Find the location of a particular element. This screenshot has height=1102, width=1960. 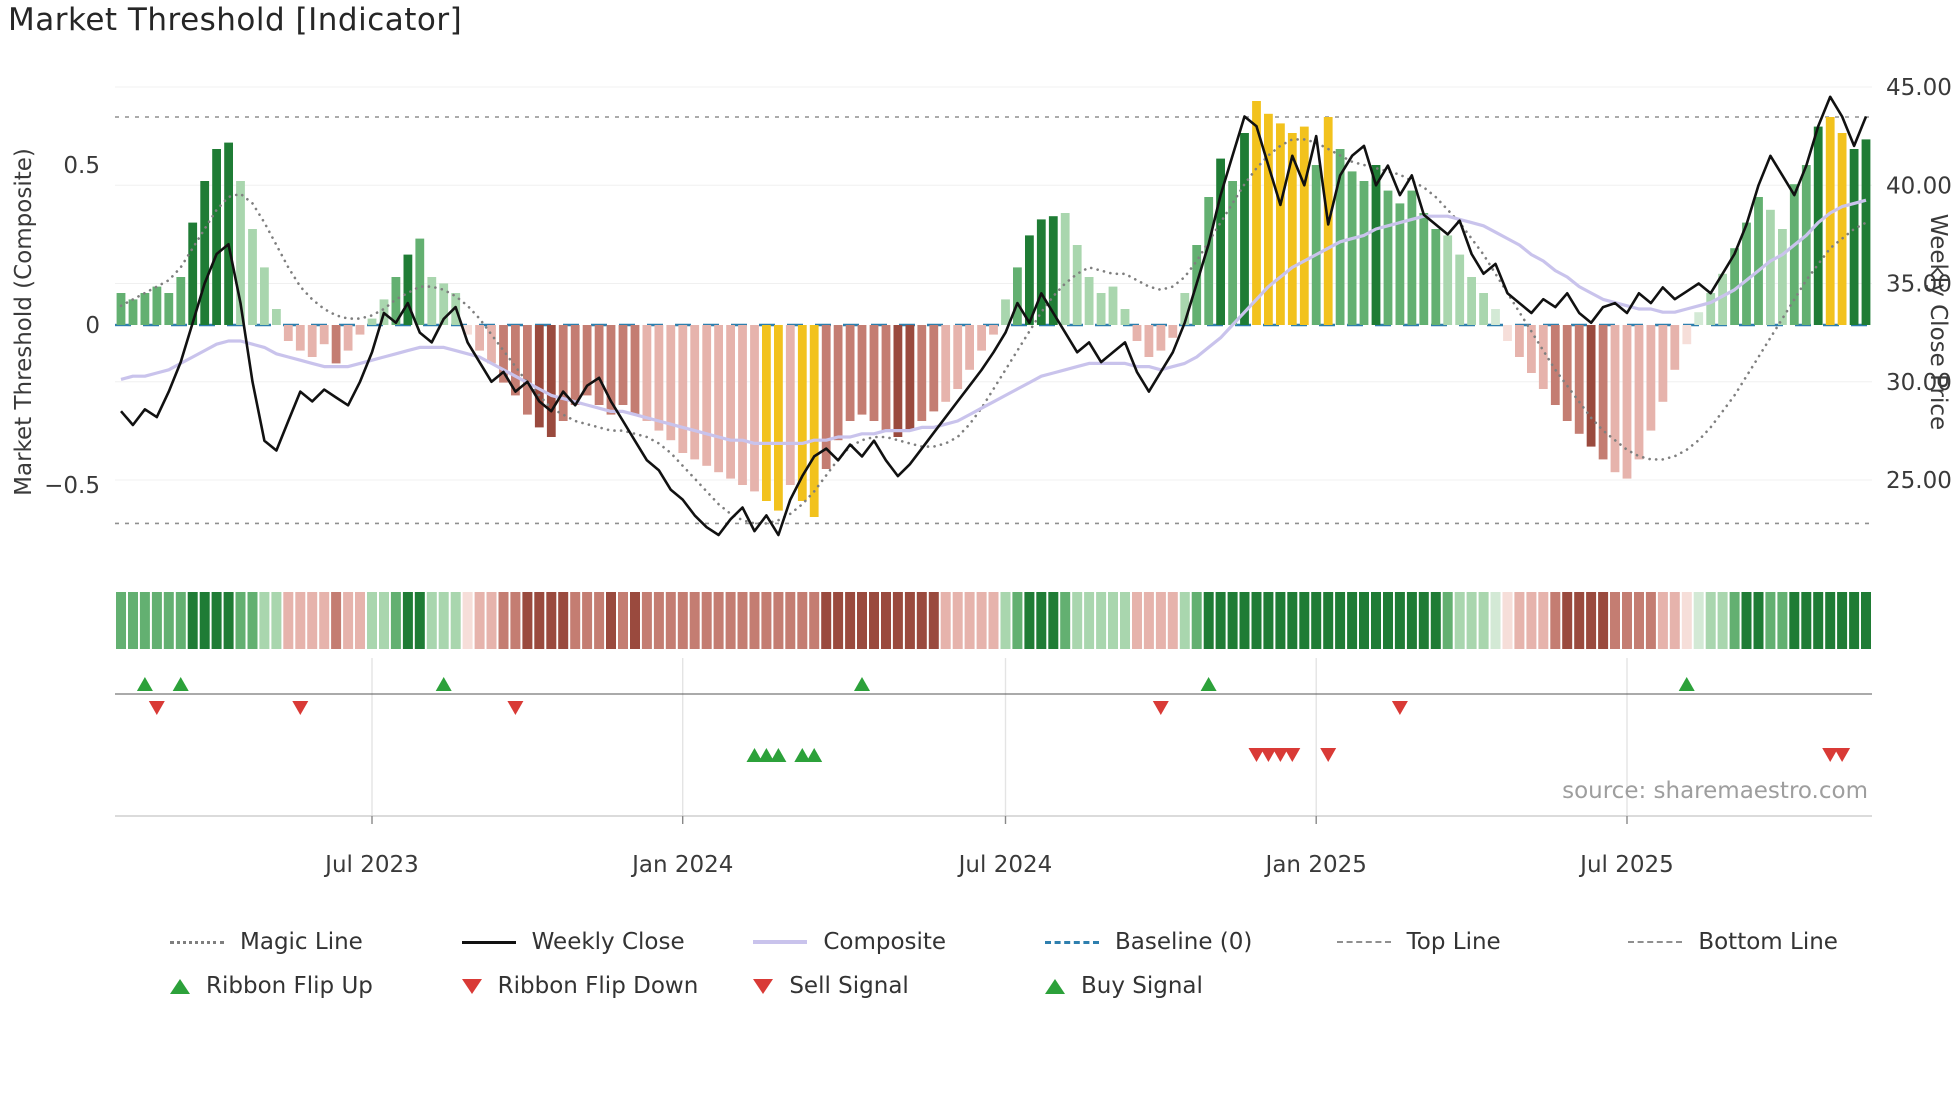

bottom-line-sample-icon is located at coordinates (1655, 942).